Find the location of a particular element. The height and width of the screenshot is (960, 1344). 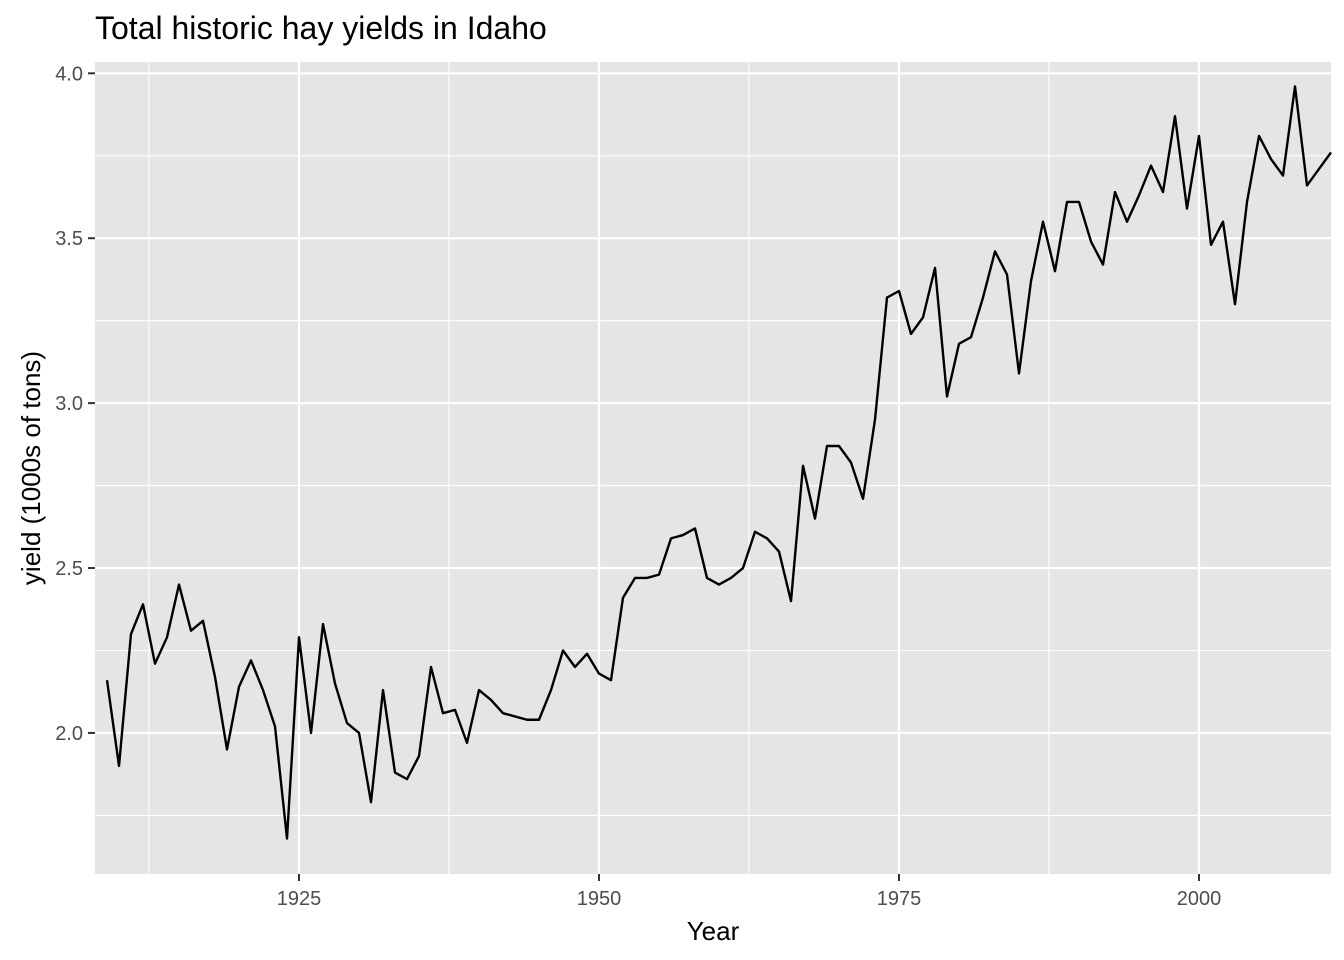

y-tick-label: 2.0 is located at coordinates (69, 734).